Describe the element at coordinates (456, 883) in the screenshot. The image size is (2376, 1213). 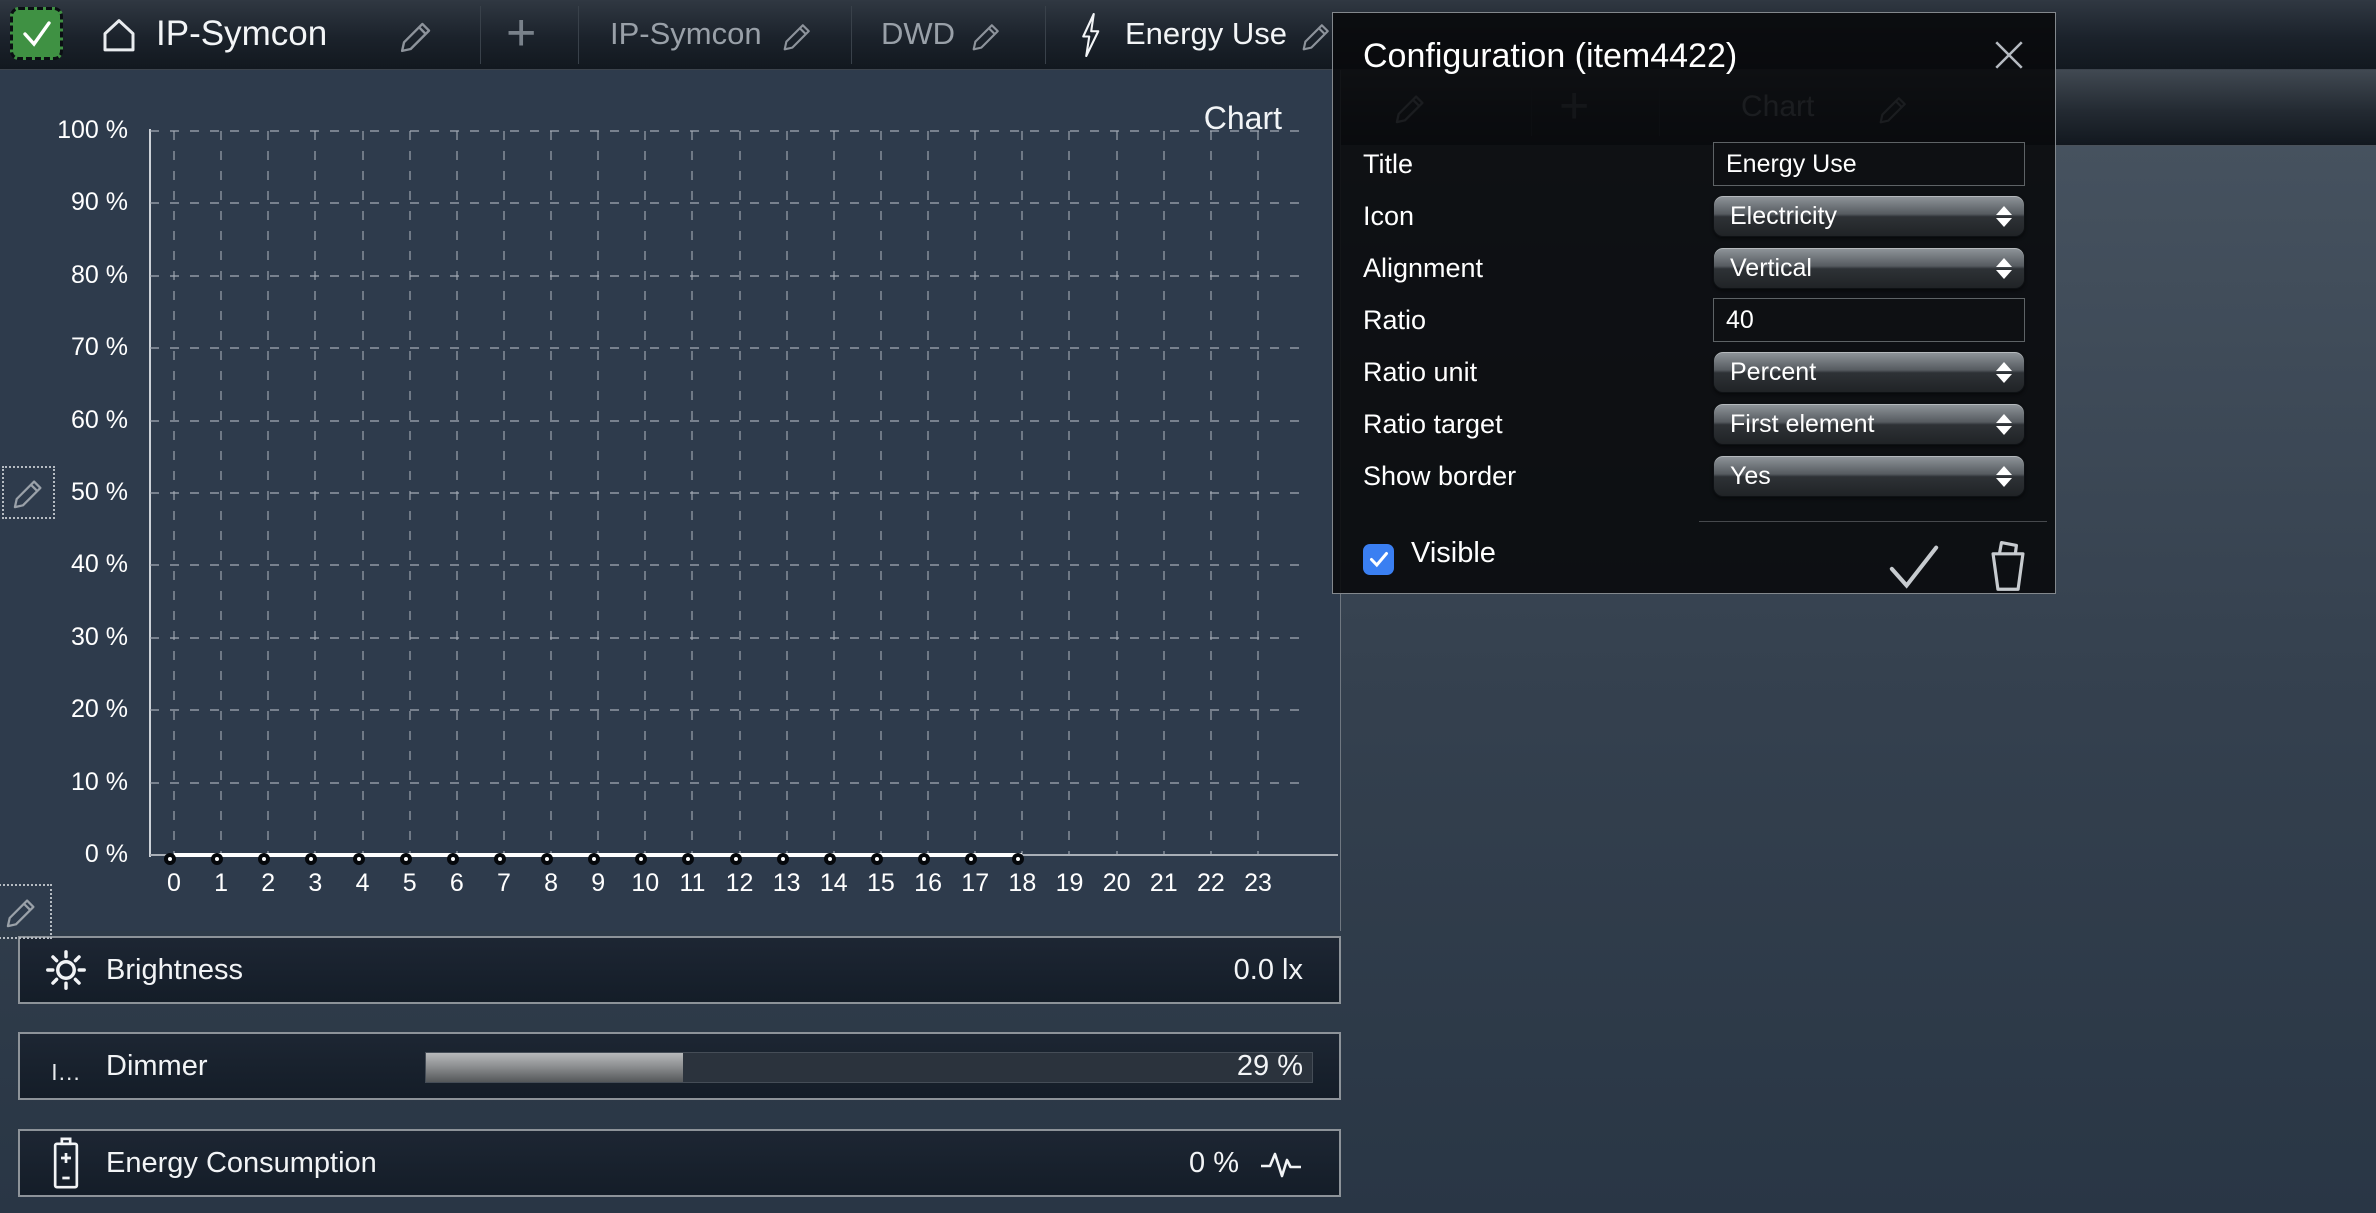
I see `x-tick-label: 6` at that location.